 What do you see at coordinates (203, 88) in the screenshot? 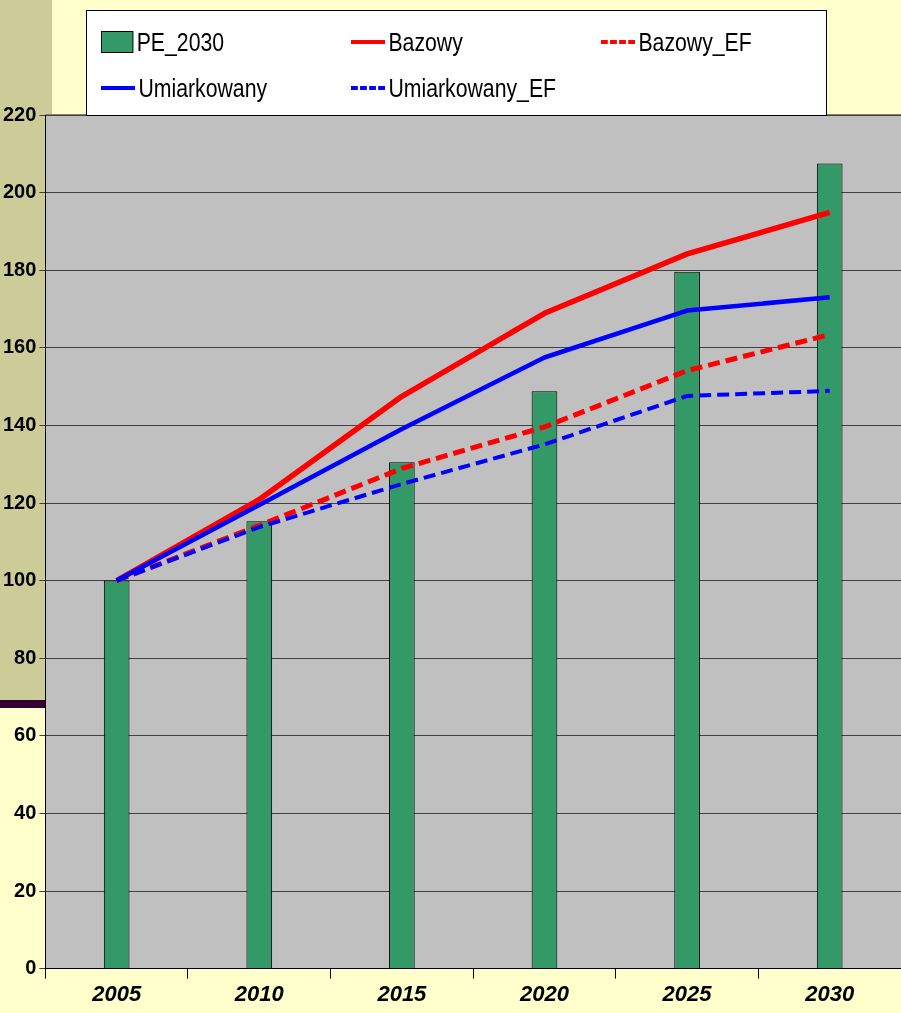
I see `legend-label: Umiarkowany` at bounding box center [203, 88].